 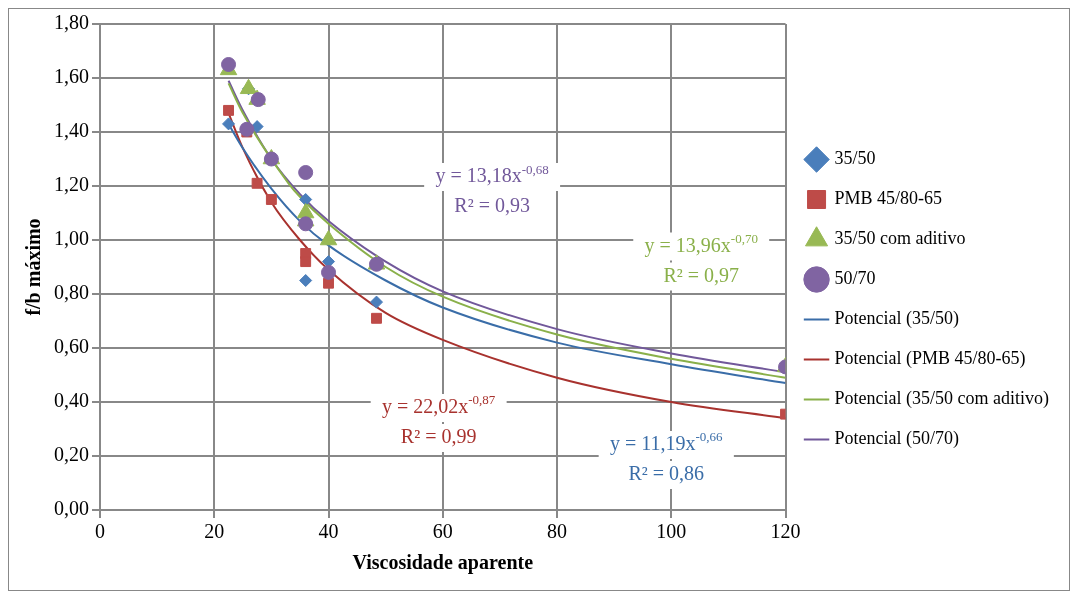 What do you see at coordinates (71, 292) in the screenshot?
I see `y-tick-label: 0,80` at bounding box center [71, 292].